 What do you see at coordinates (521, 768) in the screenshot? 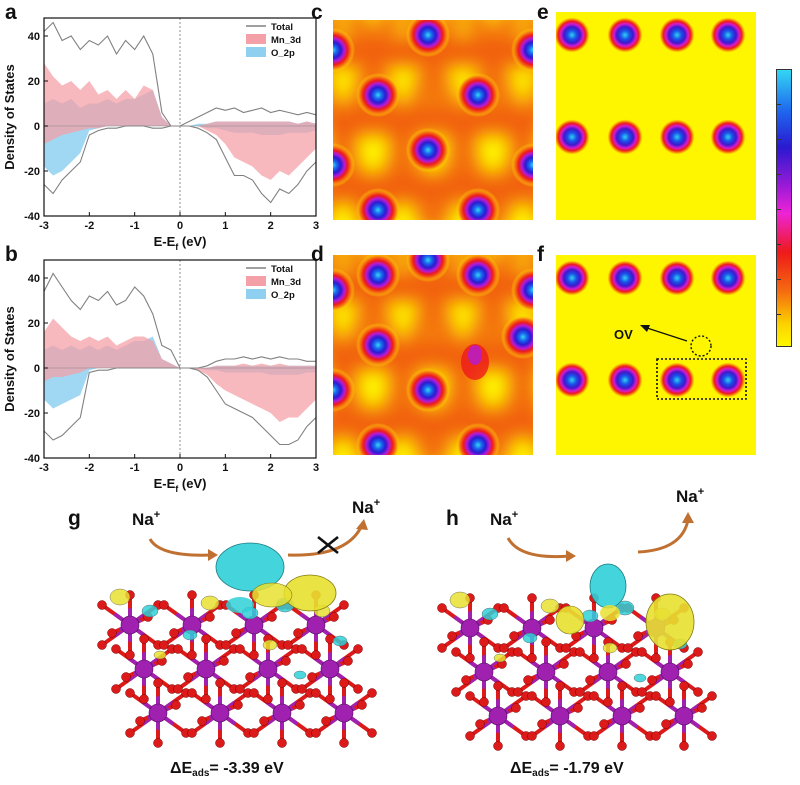
I see `energy-prefix: ΔE` at bounding box center [521, 768].